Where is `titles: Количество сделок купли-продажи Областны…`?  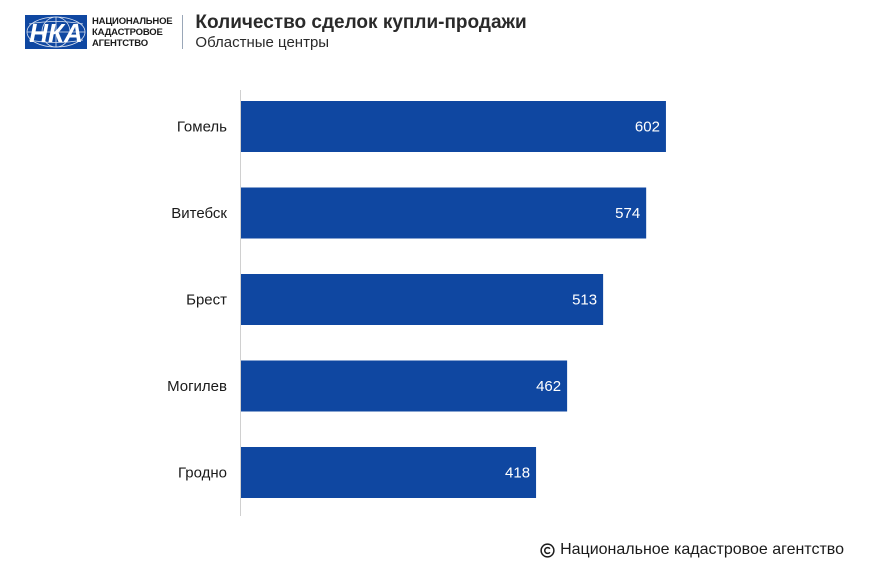 titles: Количество сделок купли-продажи Областны… is located at coordinates (360, 32).